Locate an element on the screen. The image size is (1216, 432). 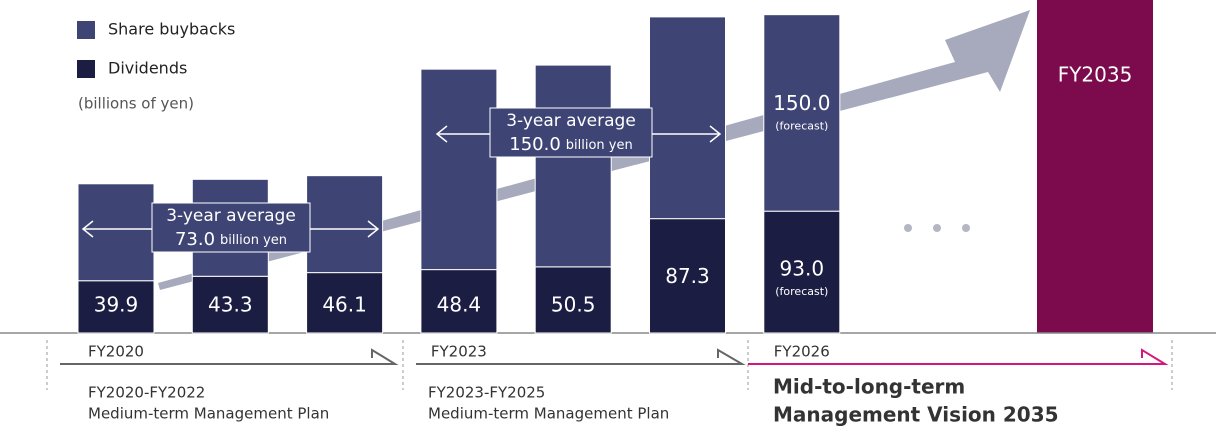
legend-label: Share buybacks is located at coordinates (171, 29).